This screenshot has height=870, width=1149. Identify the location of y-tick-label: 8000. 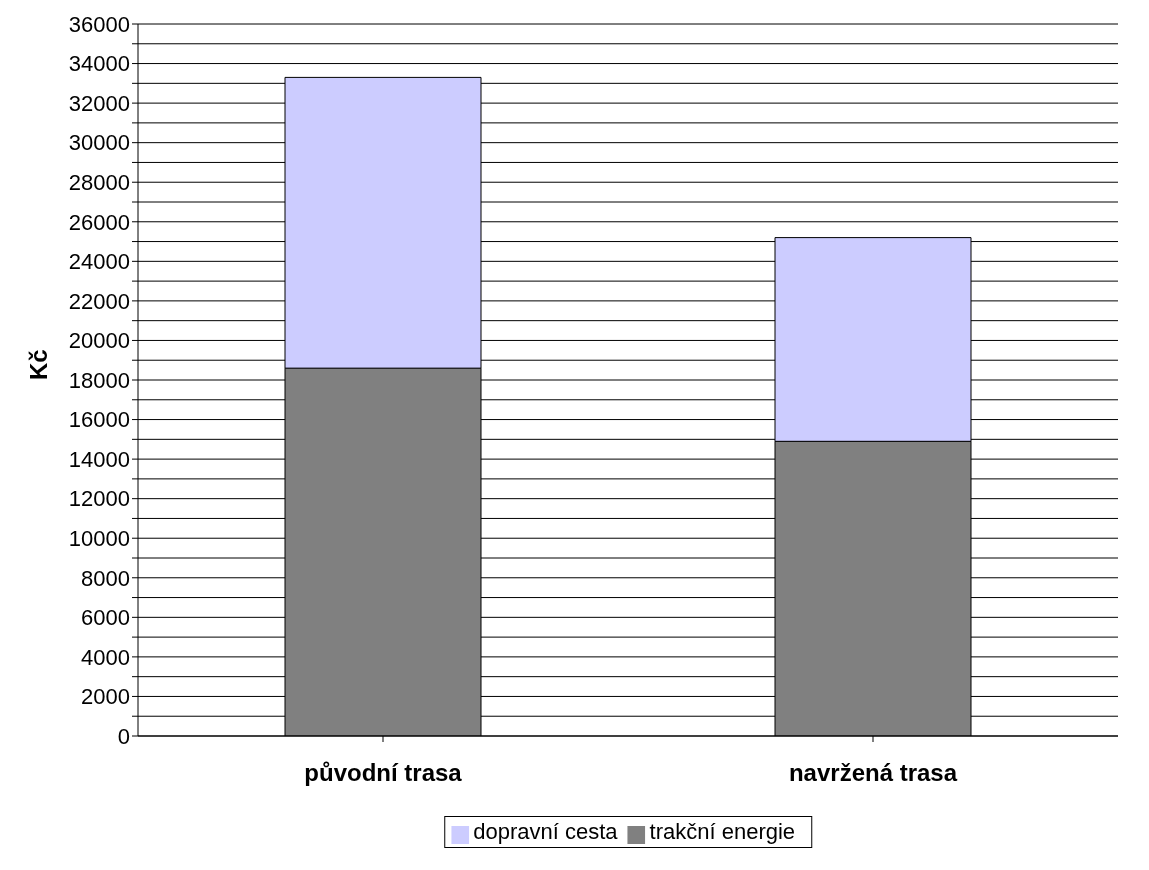
(105, 578).